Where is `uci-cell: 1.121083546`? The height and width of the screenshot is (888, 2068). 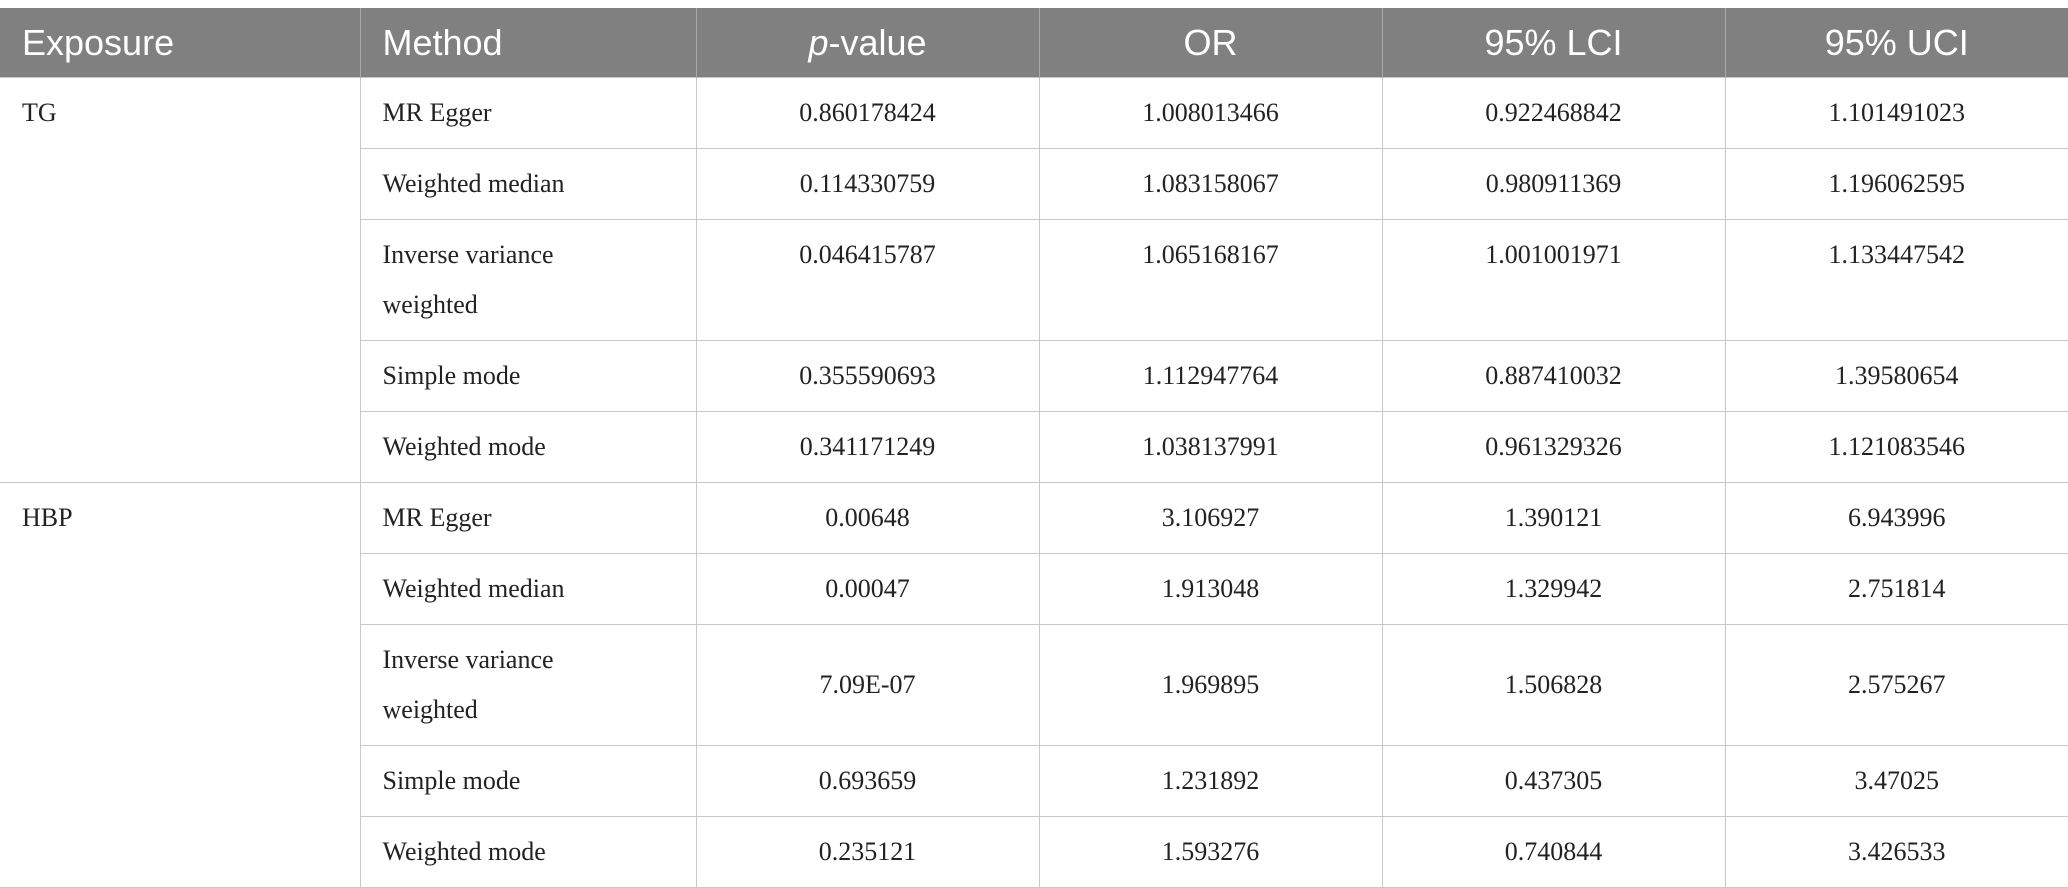
uci-cell: 1.121083546 is located at coordinates (1896, 447).